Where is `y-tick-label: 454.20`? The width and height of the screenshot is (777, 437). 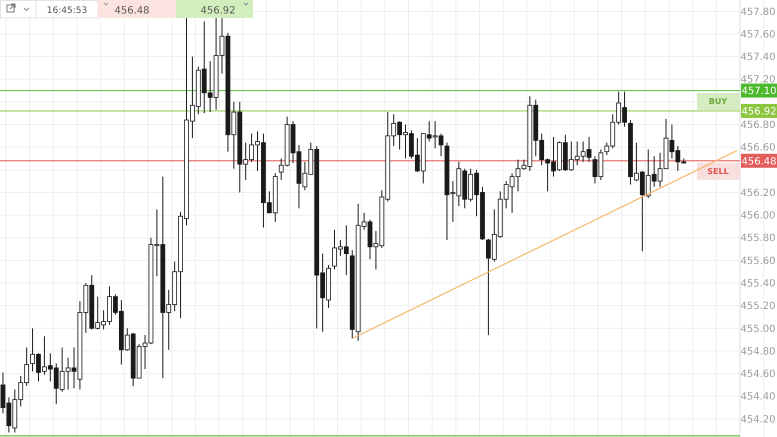 y-tick-label: 454.20 is located at coordinates (758, 420).